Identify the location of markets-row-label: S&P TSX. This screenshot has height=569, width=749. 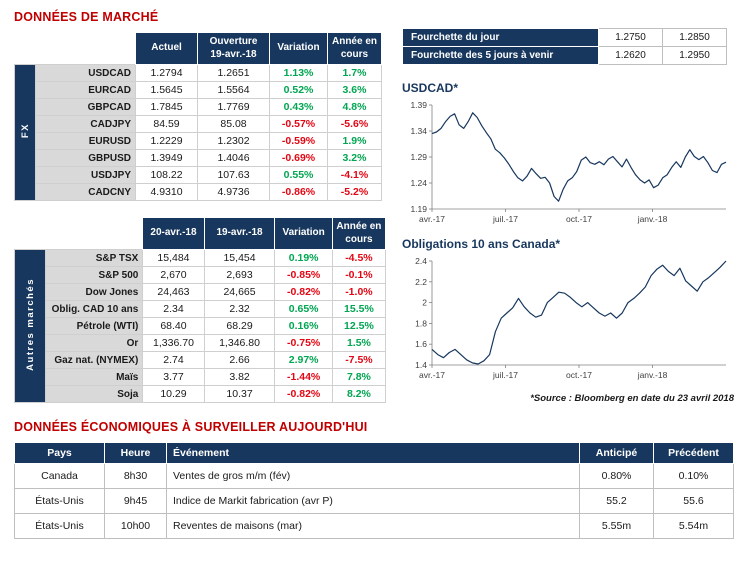
(94, 258).